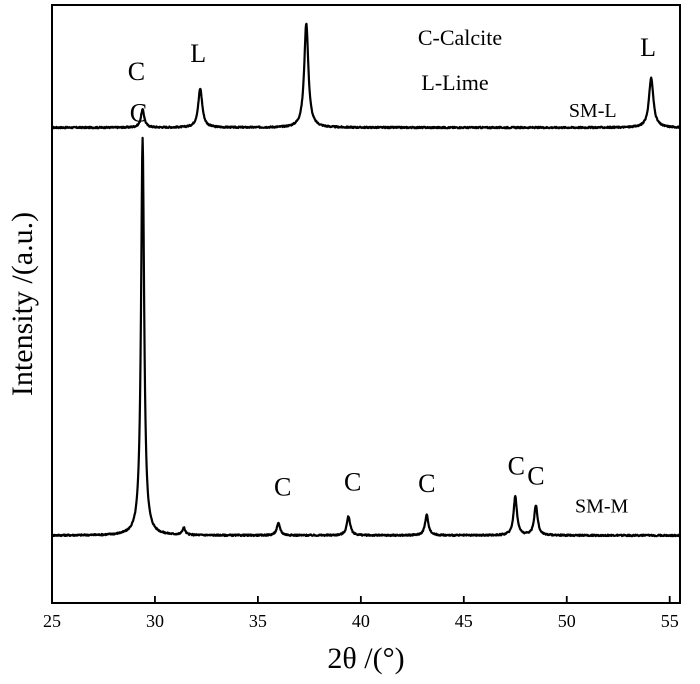 The image size is (700, 684). What do you see at coordinates (464, 621) in the screenshot?
I see `x-tick-label: 45` at bounding box center [464, 621].